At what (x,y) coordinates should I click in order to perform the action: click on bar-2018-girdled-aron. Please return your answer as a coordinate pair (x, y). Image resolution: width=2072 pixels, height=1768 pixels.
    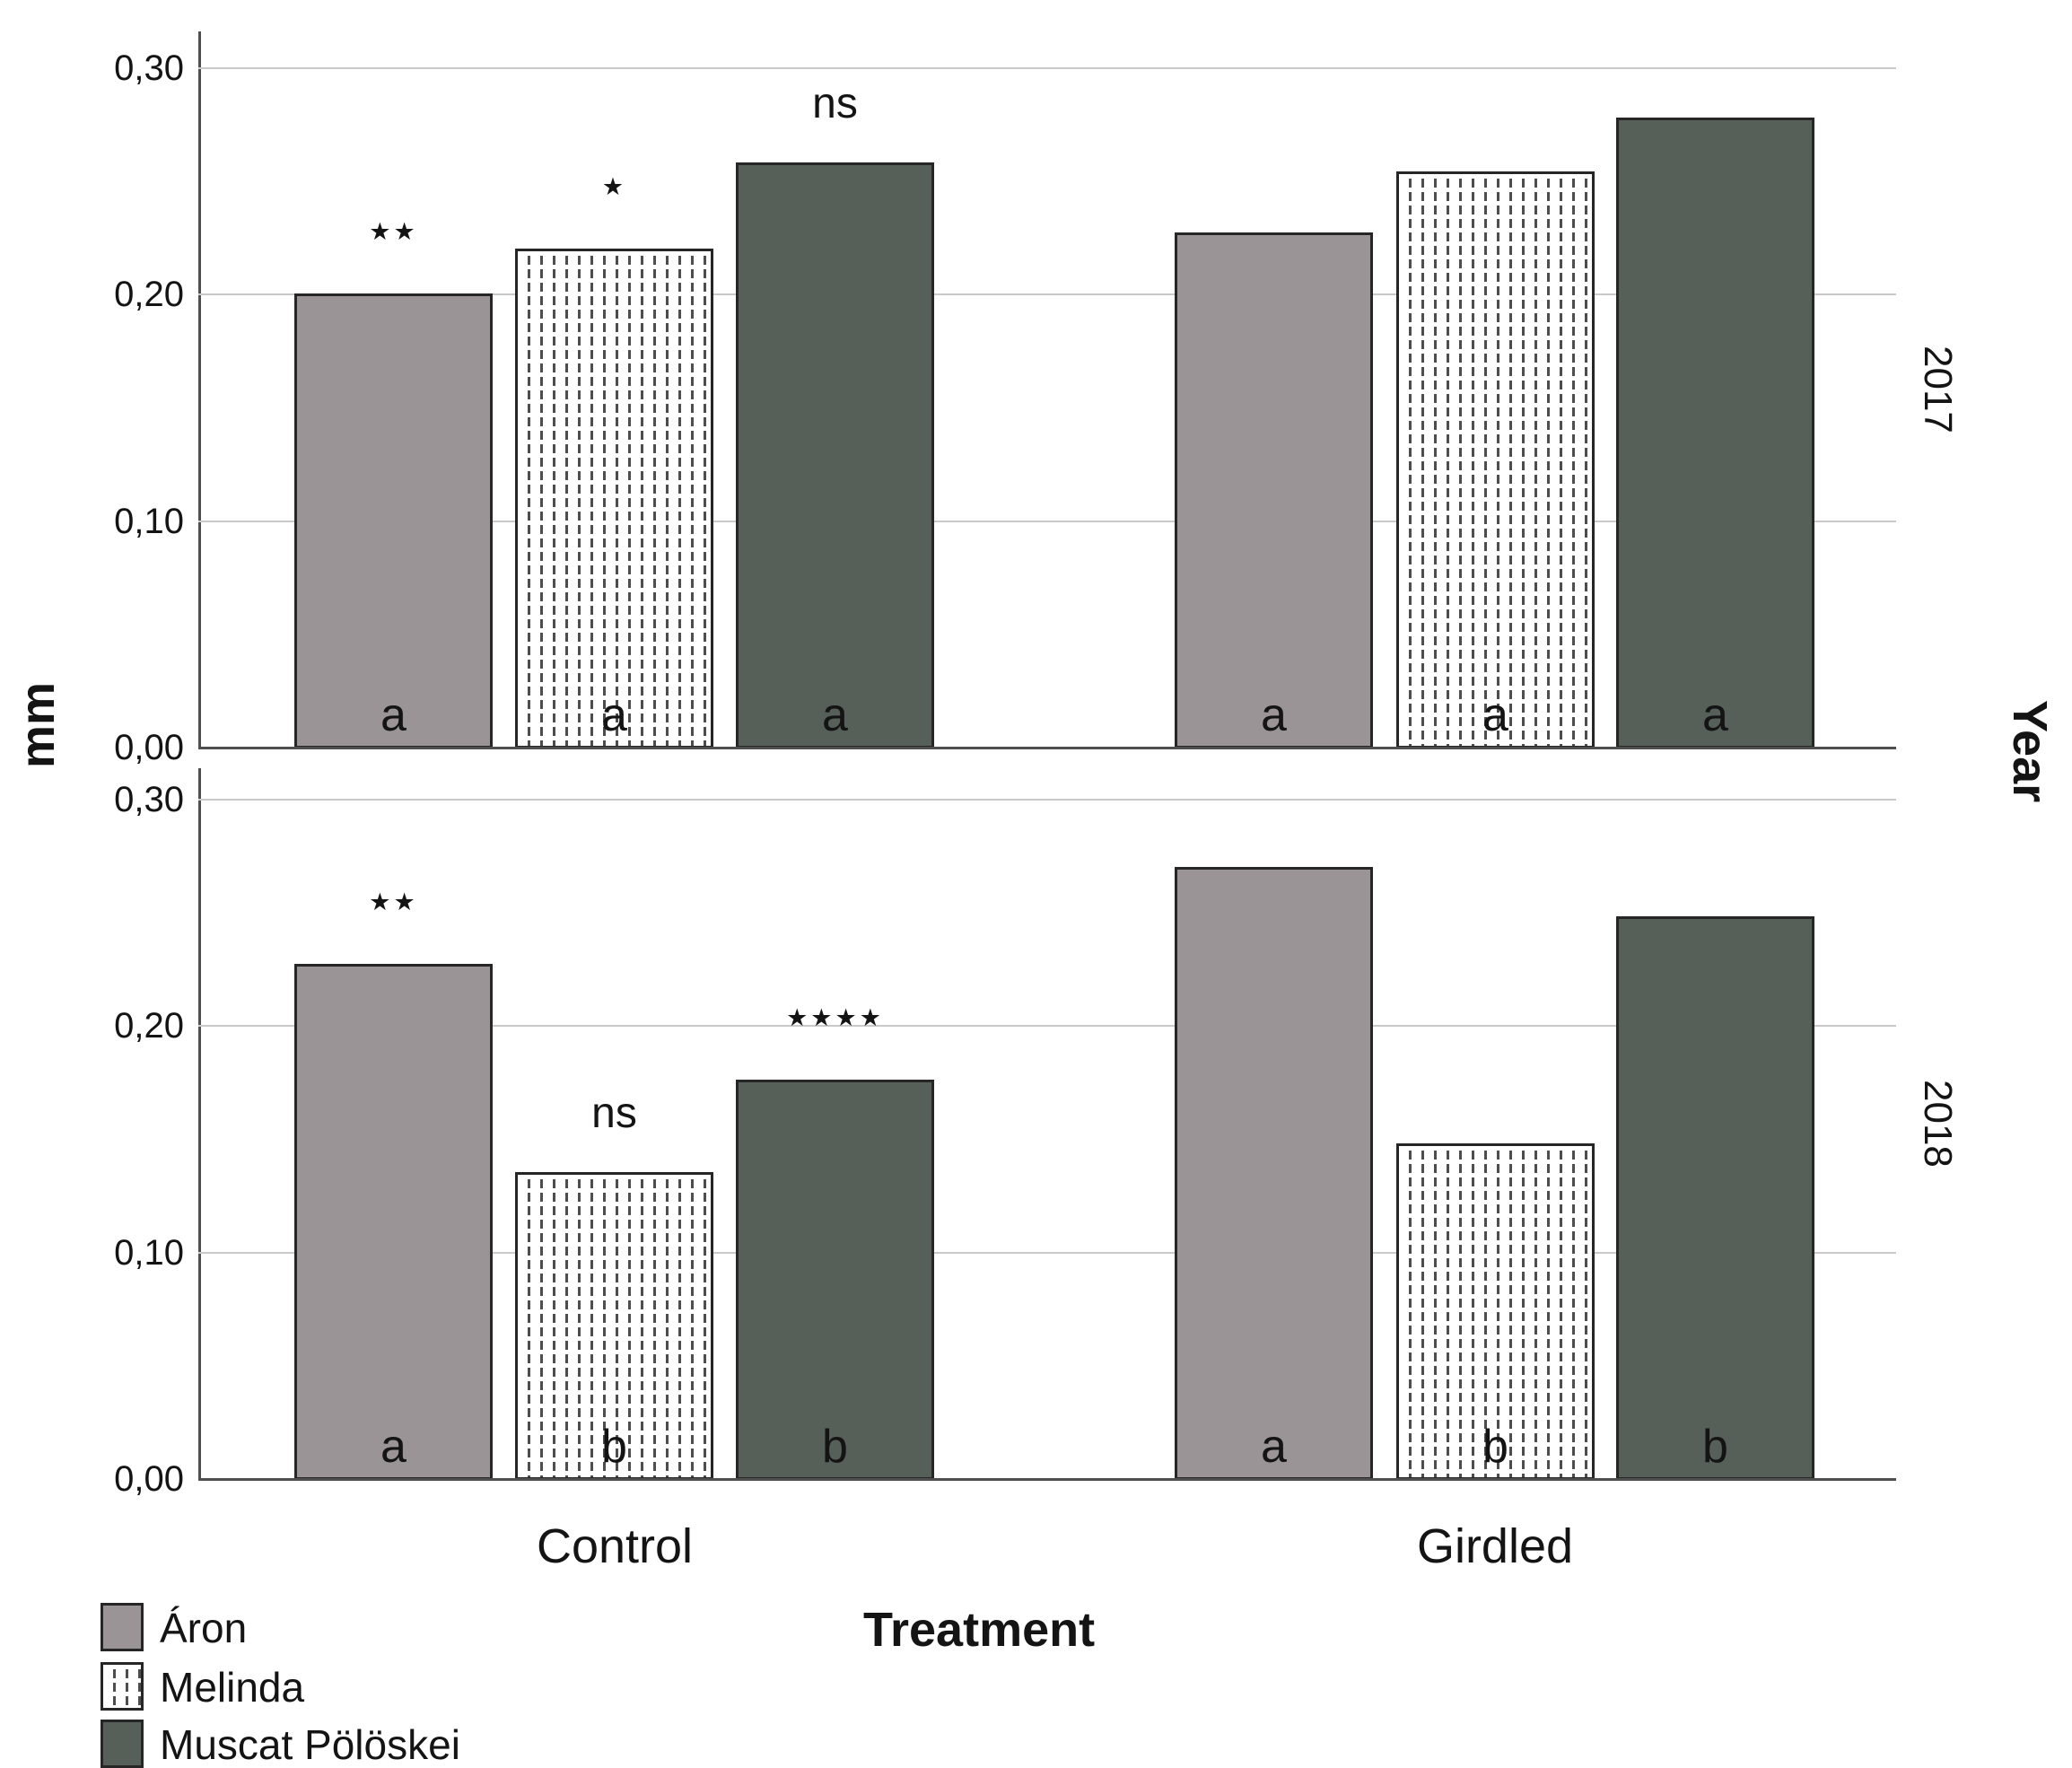
    Looking at the image, I should click on (1274, 1173).